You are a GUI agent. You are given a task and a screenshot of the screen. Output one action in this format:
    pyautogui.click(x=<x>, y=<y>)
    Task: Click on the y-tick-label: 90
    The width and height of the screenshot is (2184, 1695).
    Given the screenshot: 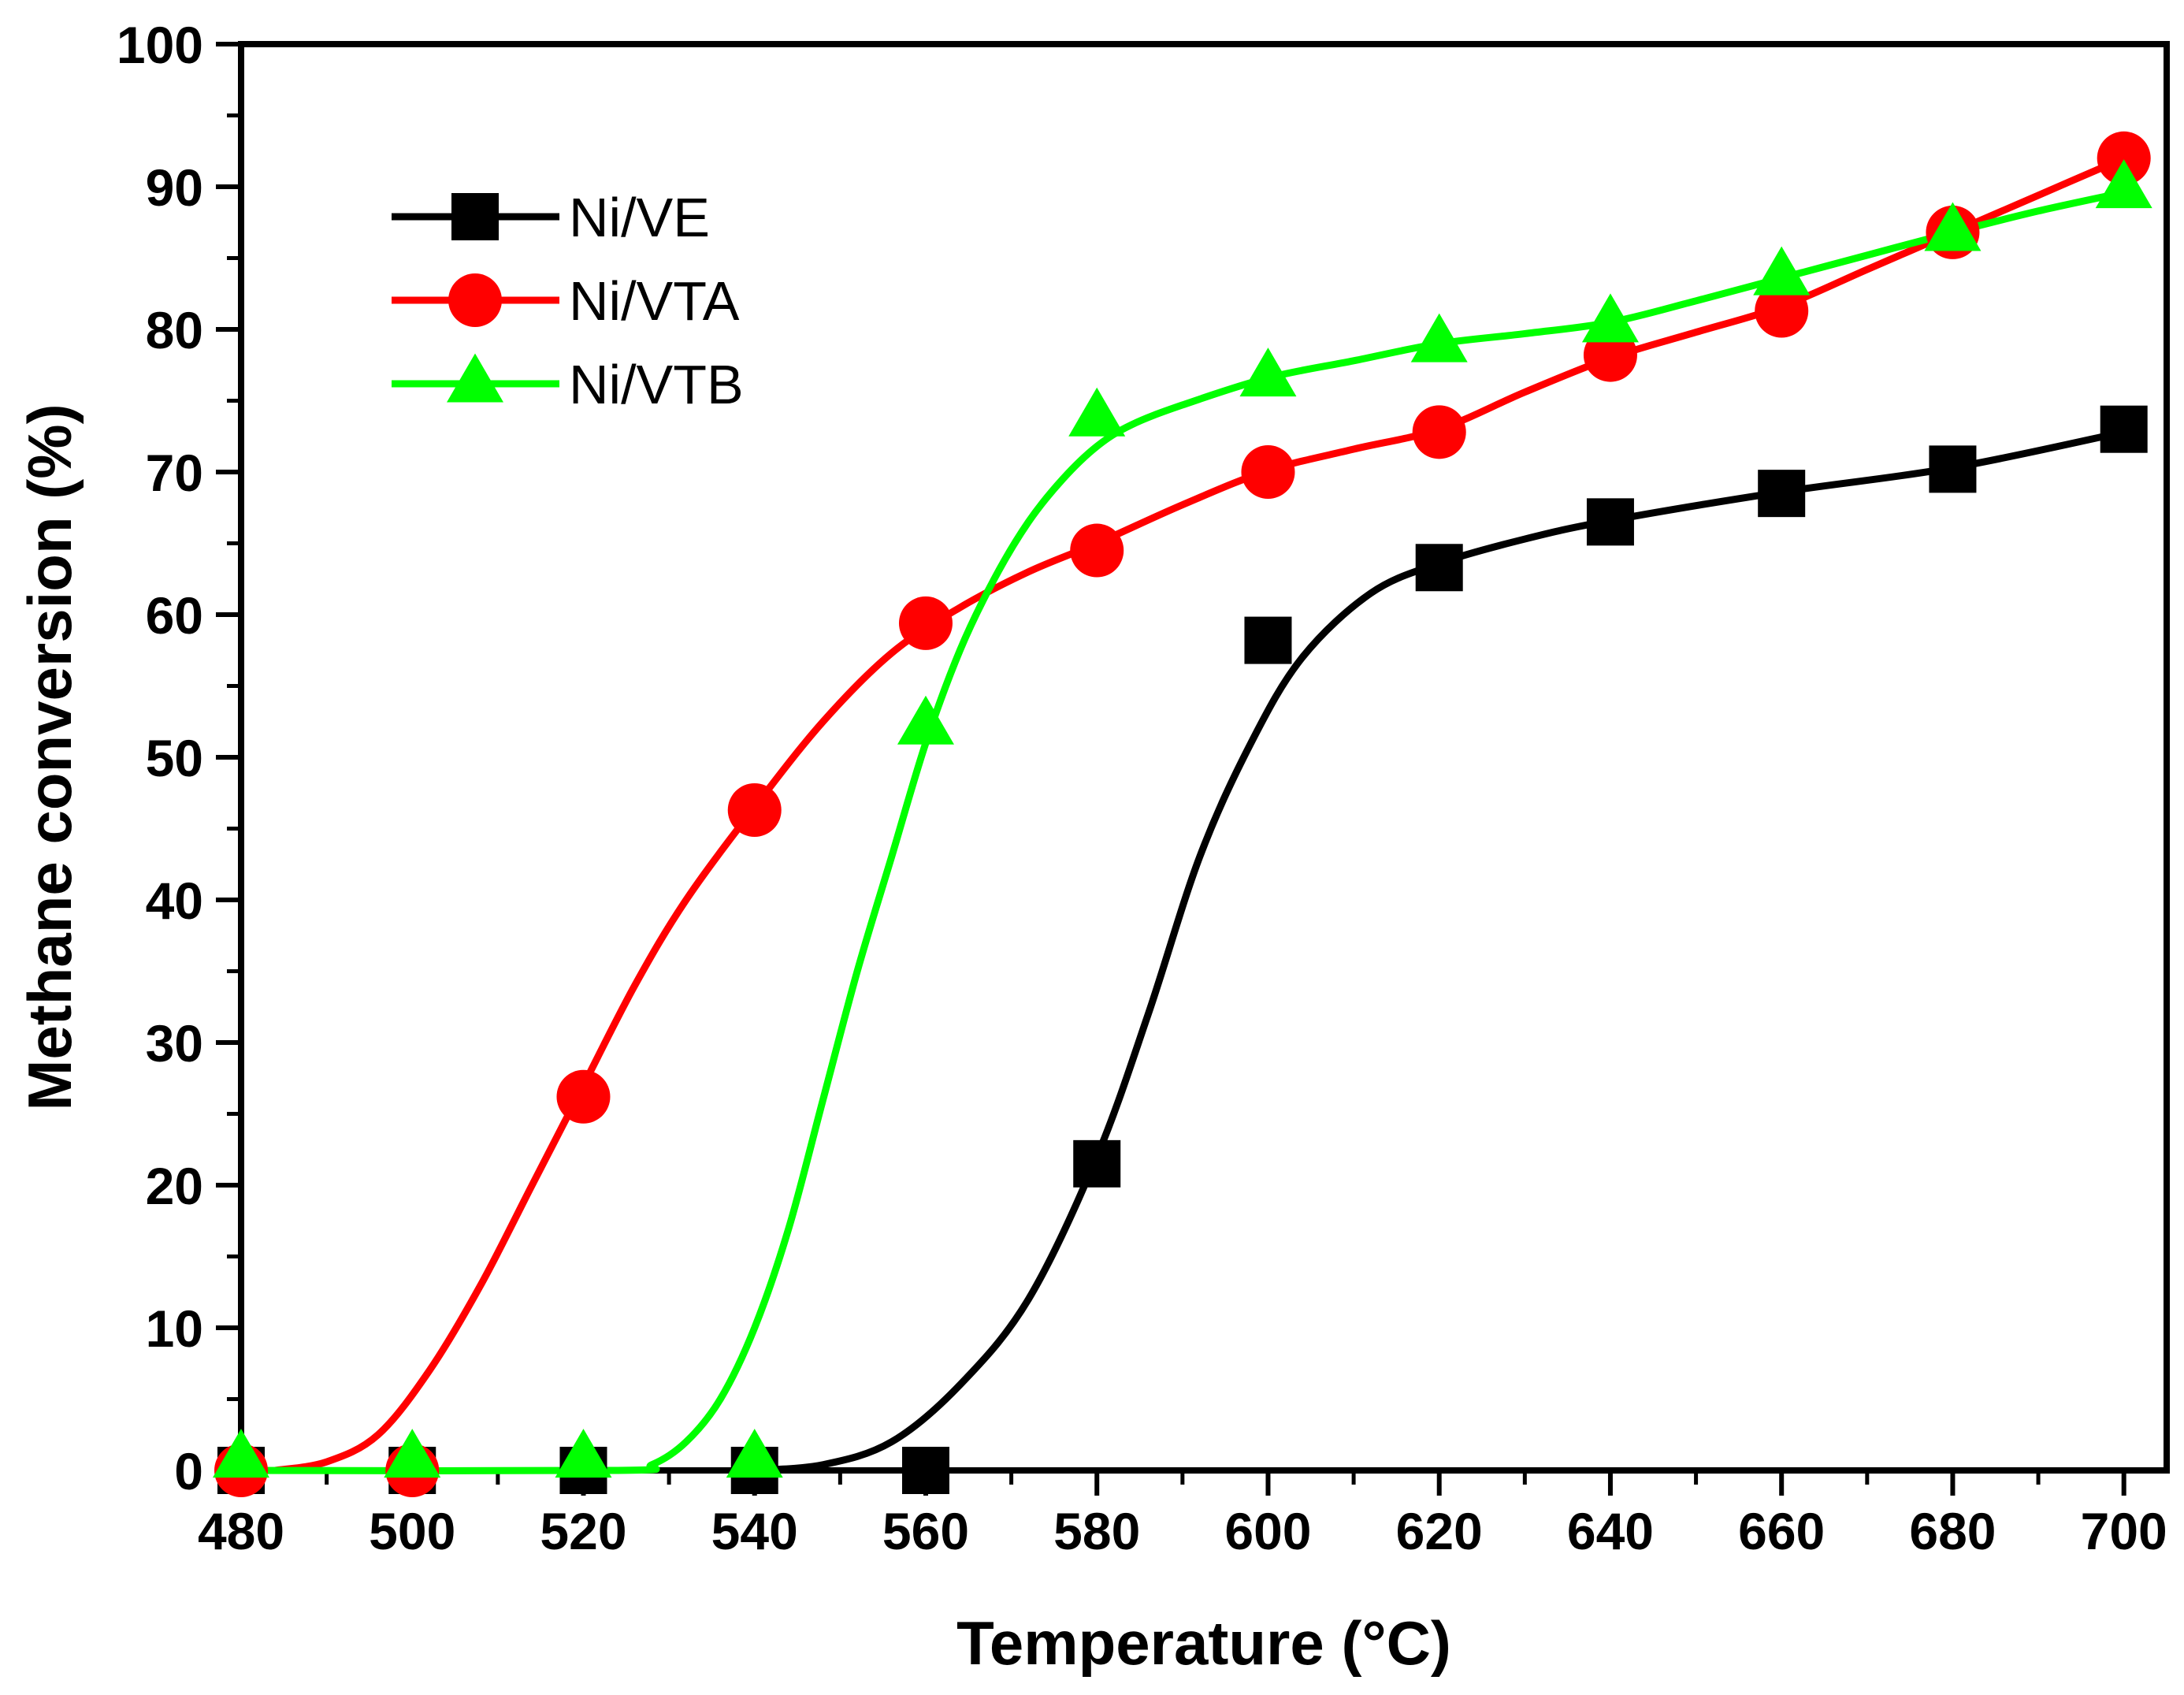 What is the action you would take?
    pyautogui.click(x=174, y=187)
    